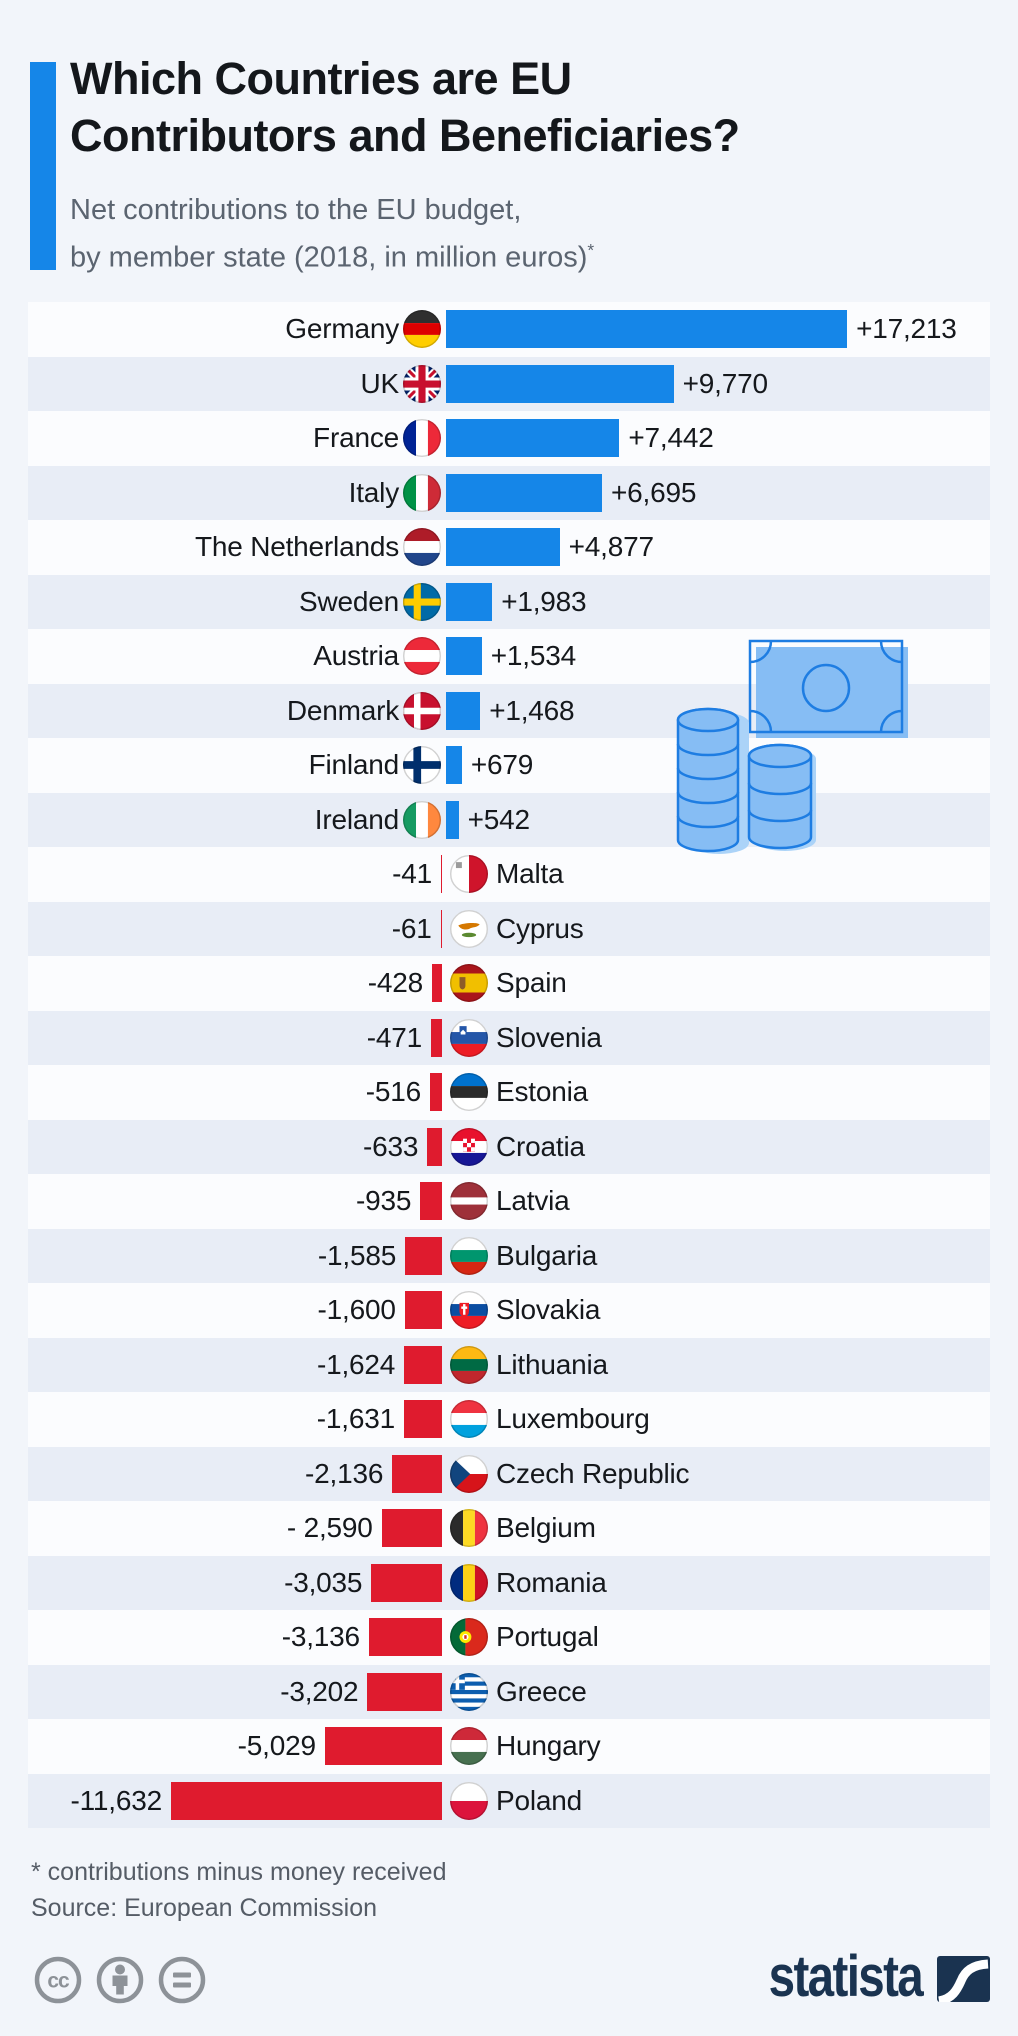 Image resolution: width=1018 pixels, height=2036 pixels. Describe the element at coordinates (320, 1636) in the screenshot. I see `value-label-portugal: -3,136` at that location.